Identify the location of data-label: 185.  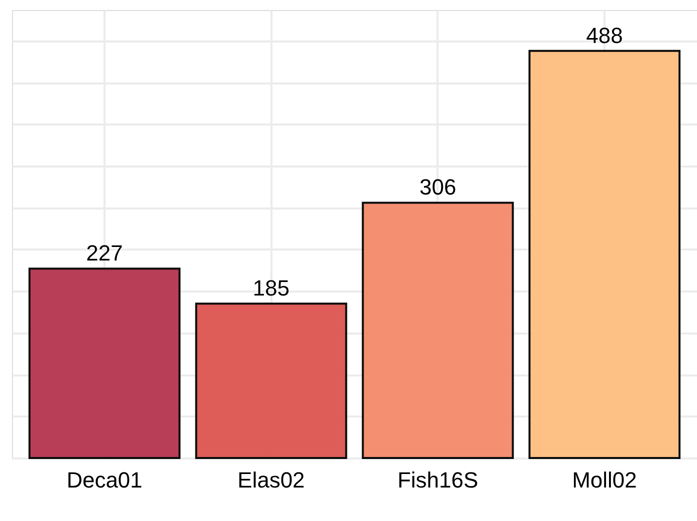
(271, 288).